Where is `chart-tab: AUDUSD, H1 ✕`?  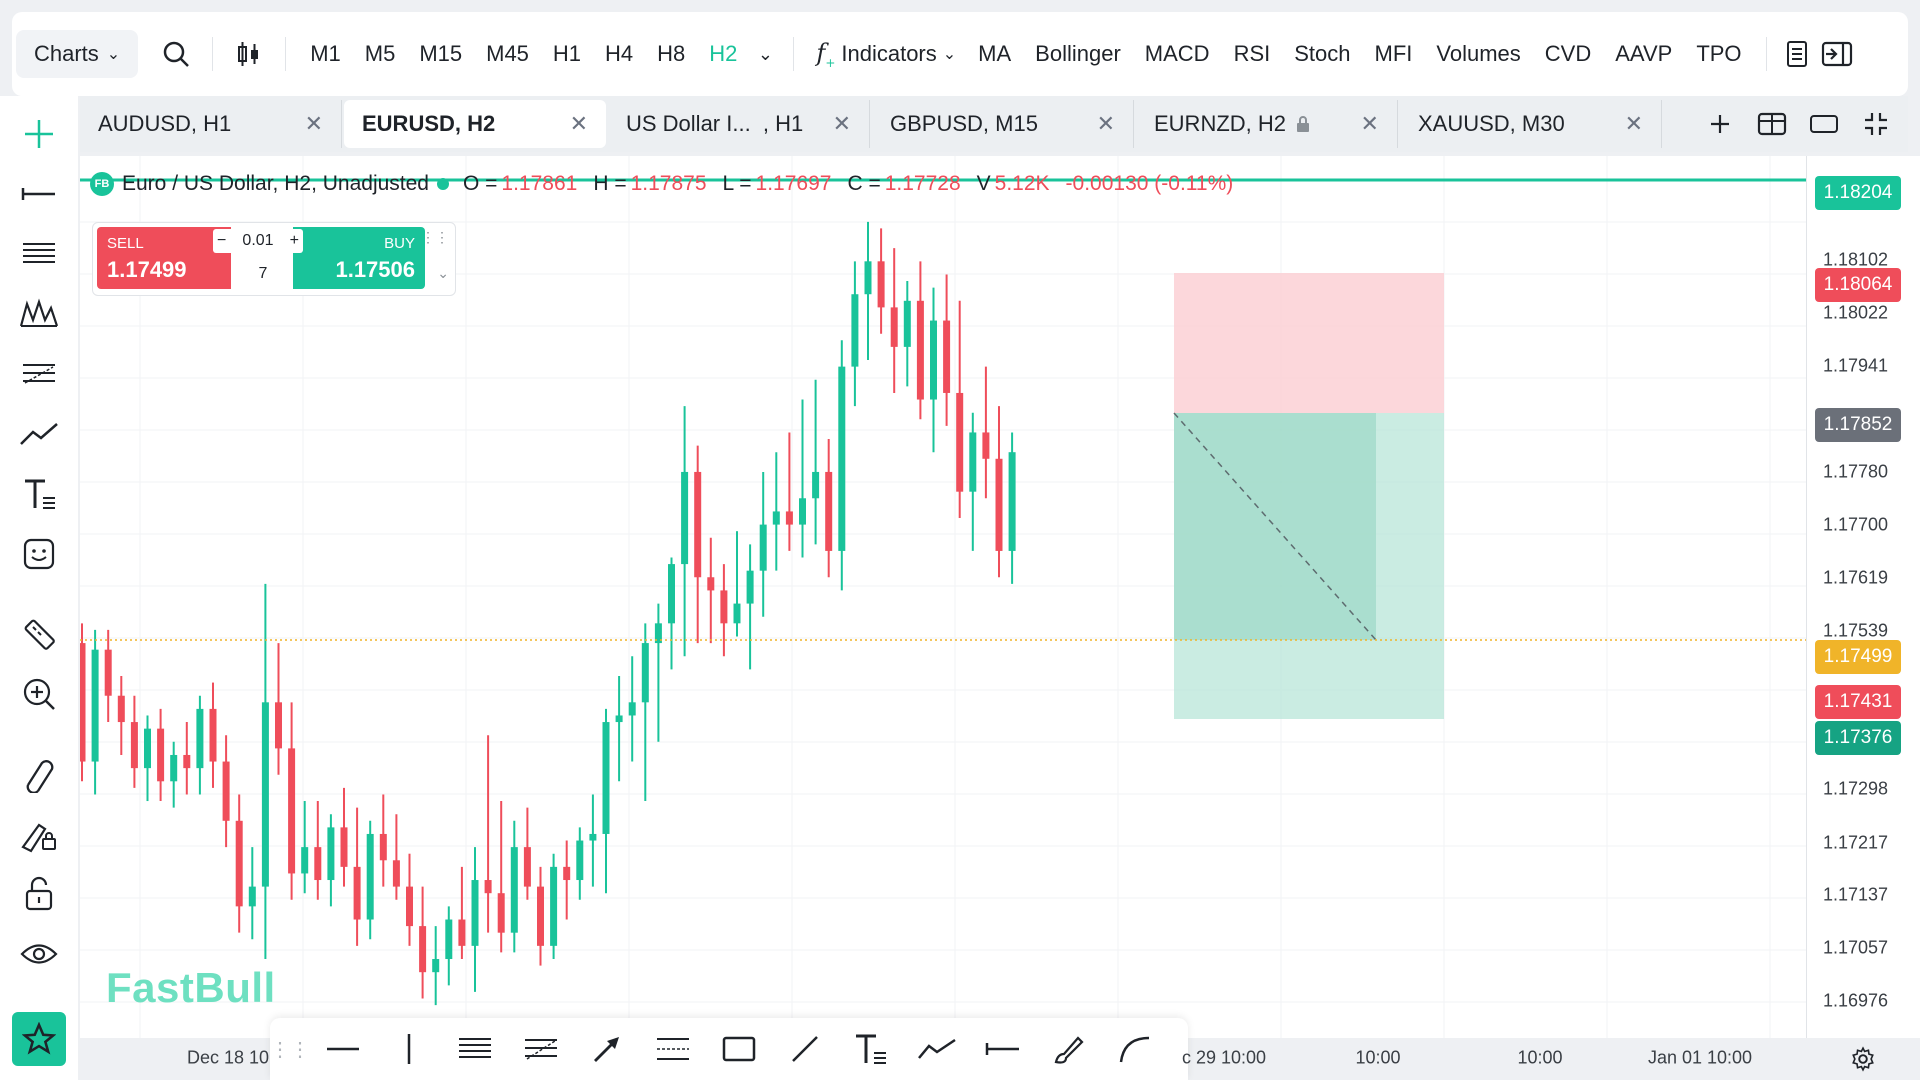
chart-tab: AUDUSD, H1 ✕ is located at coordinates (211, 124).